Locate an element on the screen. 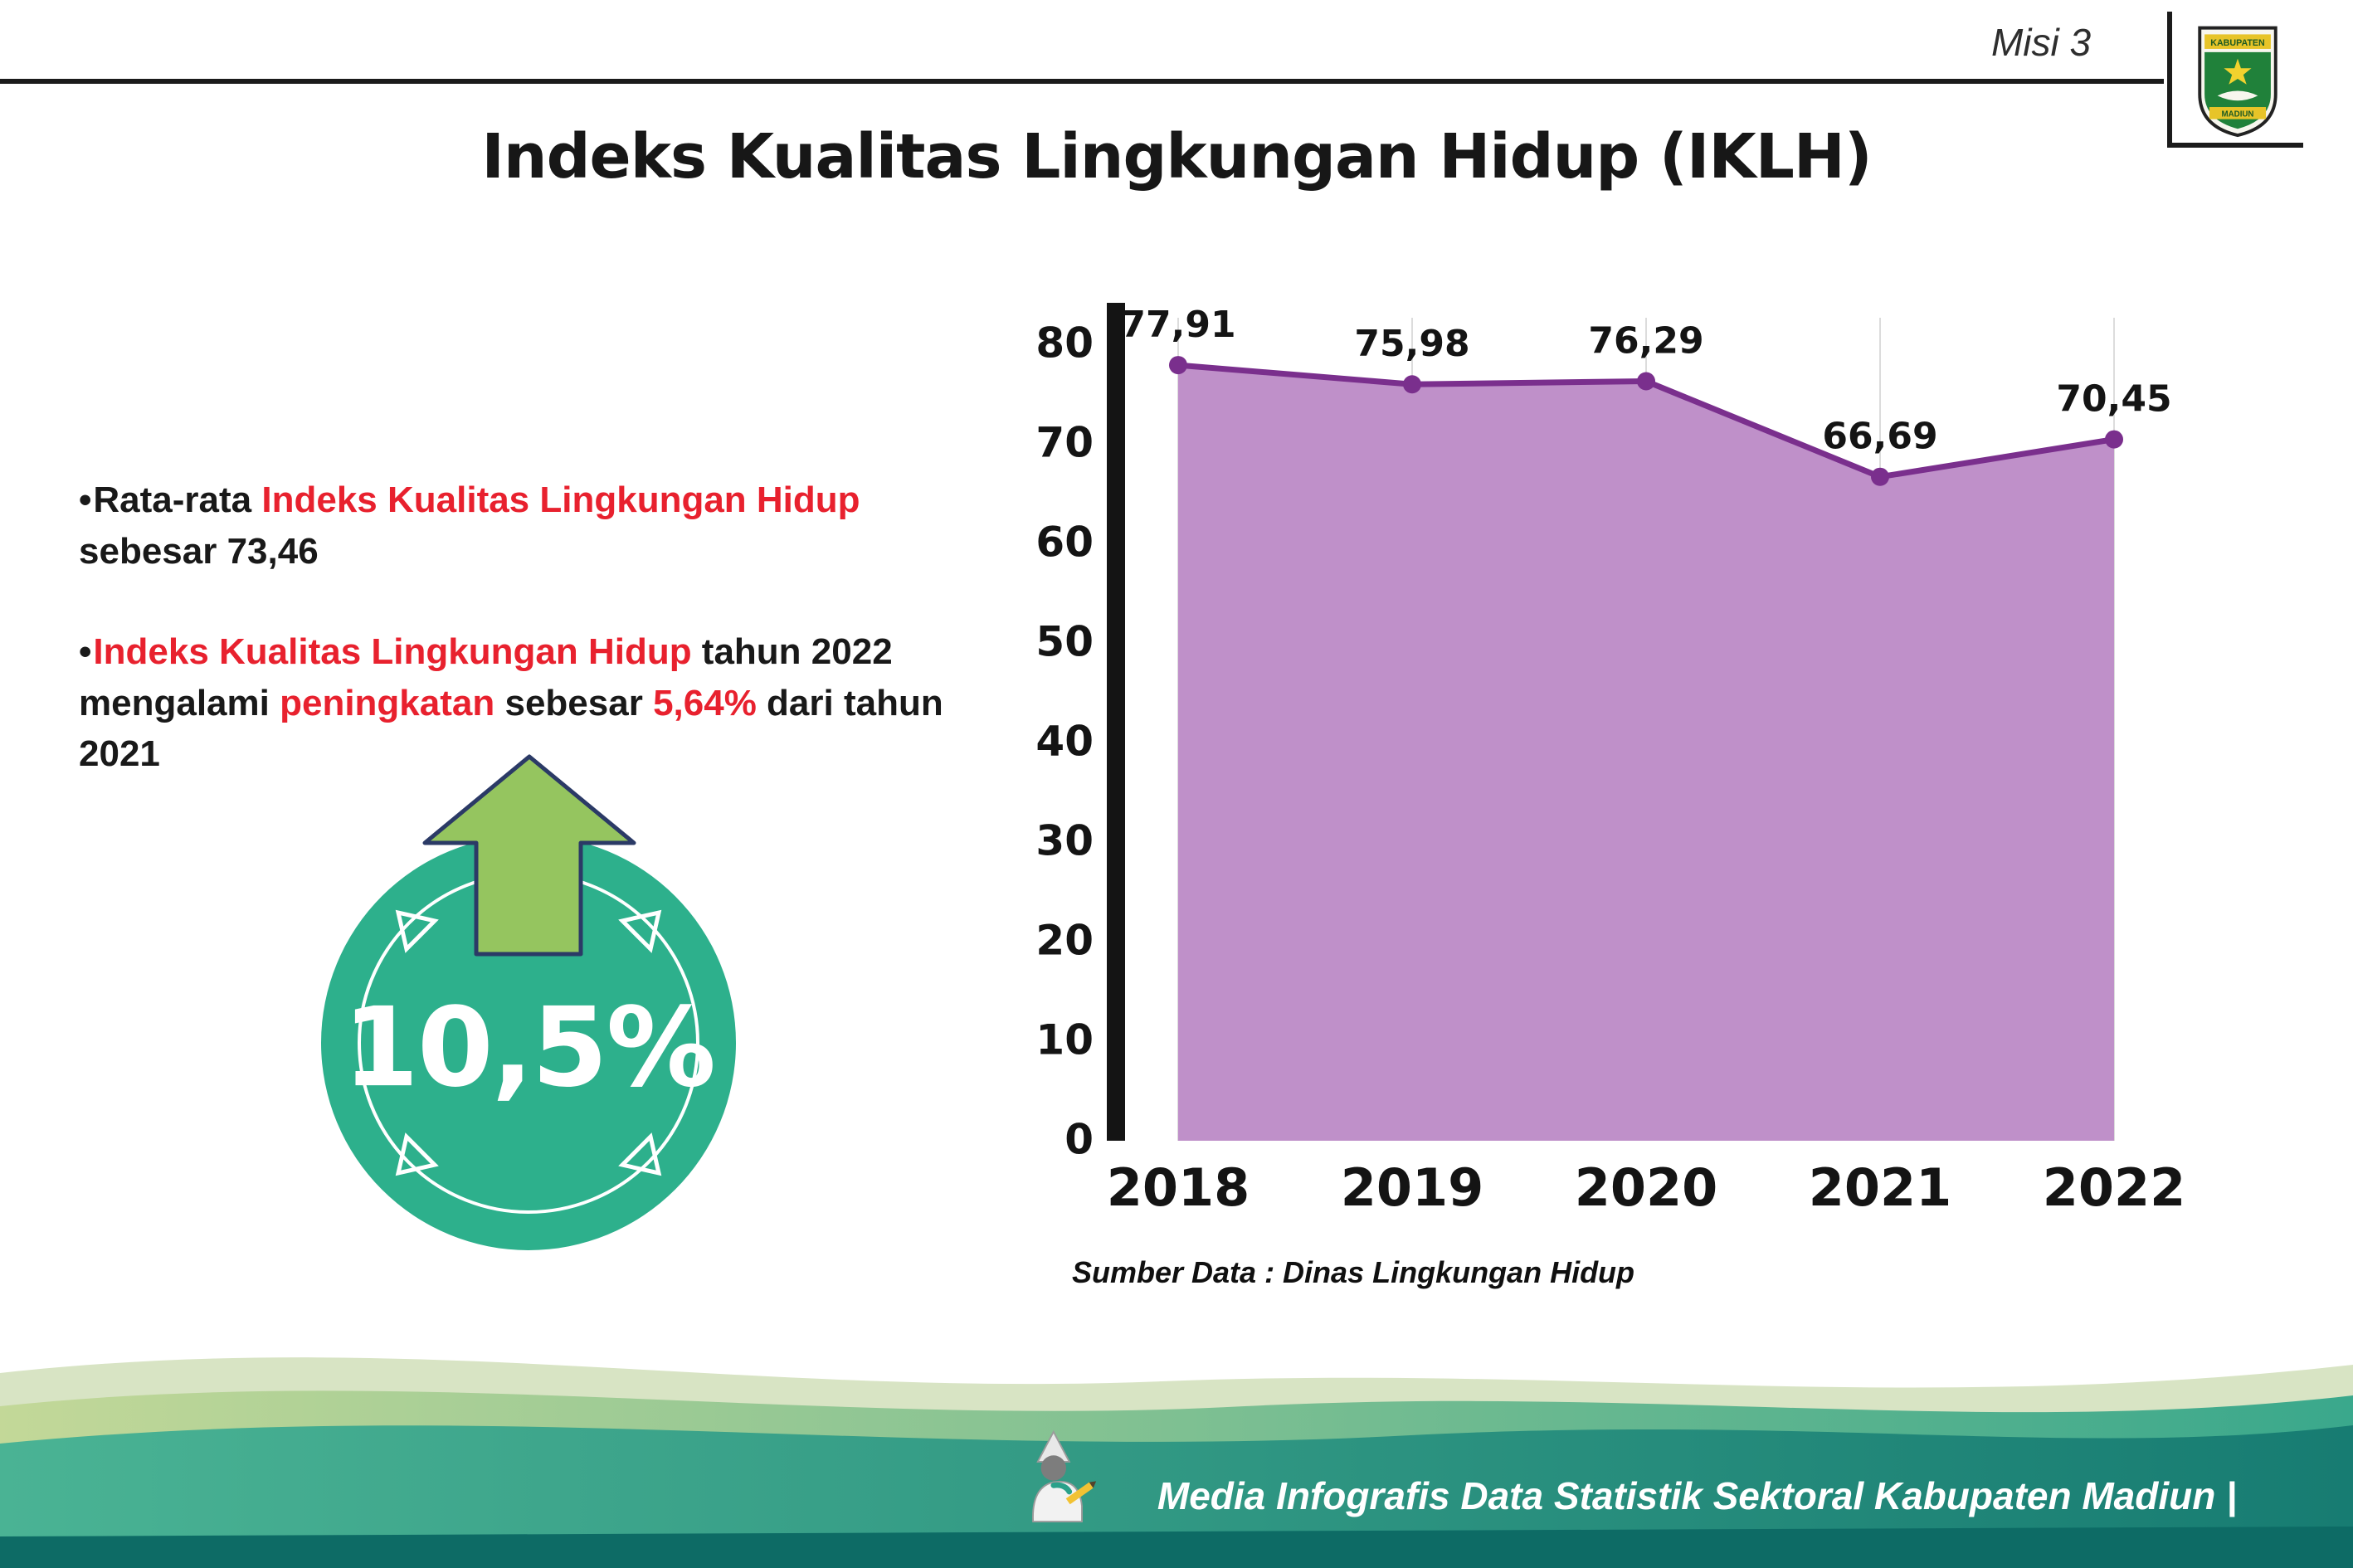  header-rule is located at coordinates (1082, 81).